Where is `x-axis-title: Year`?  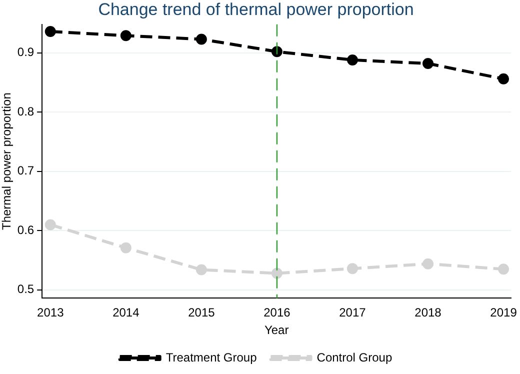
x-axis-title: Year is located at coordinates (276, 330).